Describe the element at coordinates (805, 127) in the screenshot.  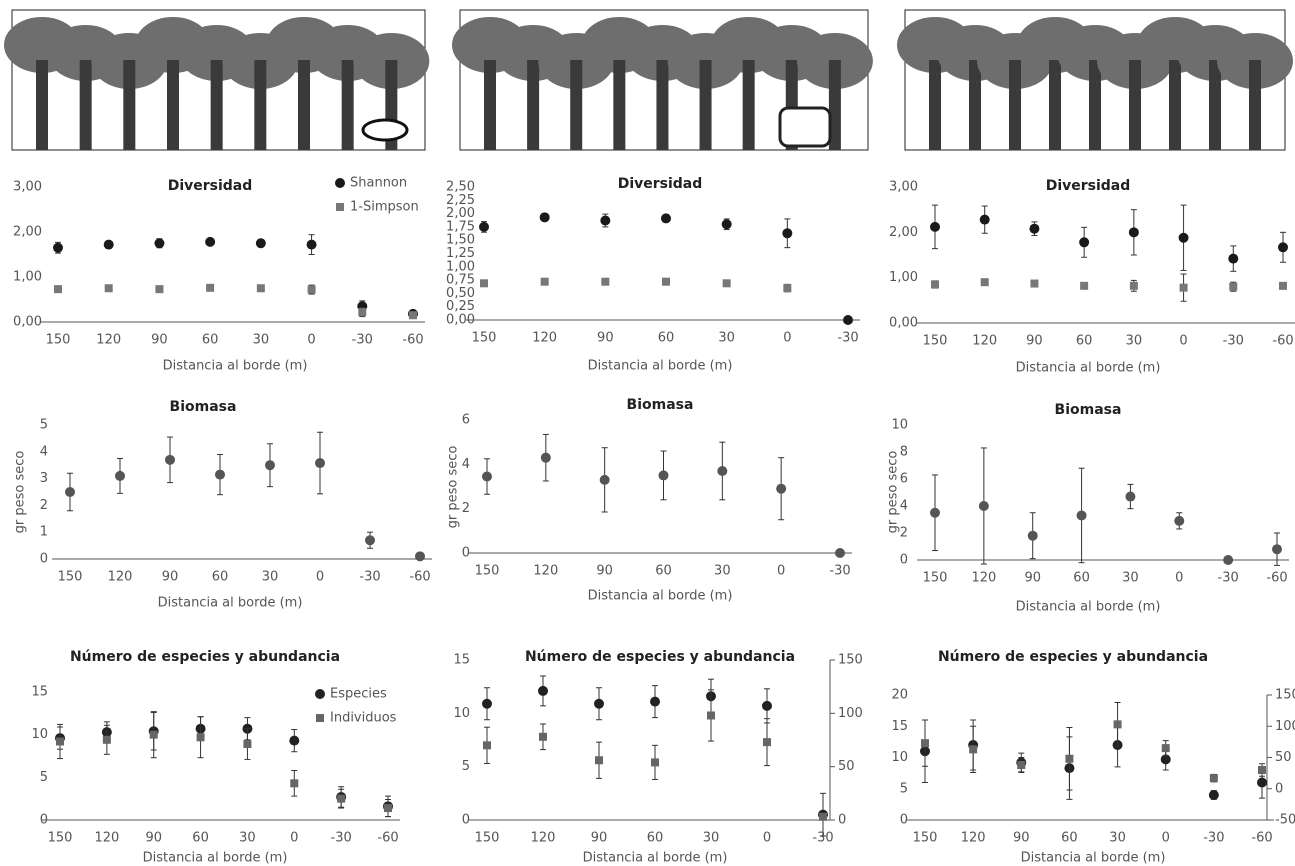
I see `car` at that location.